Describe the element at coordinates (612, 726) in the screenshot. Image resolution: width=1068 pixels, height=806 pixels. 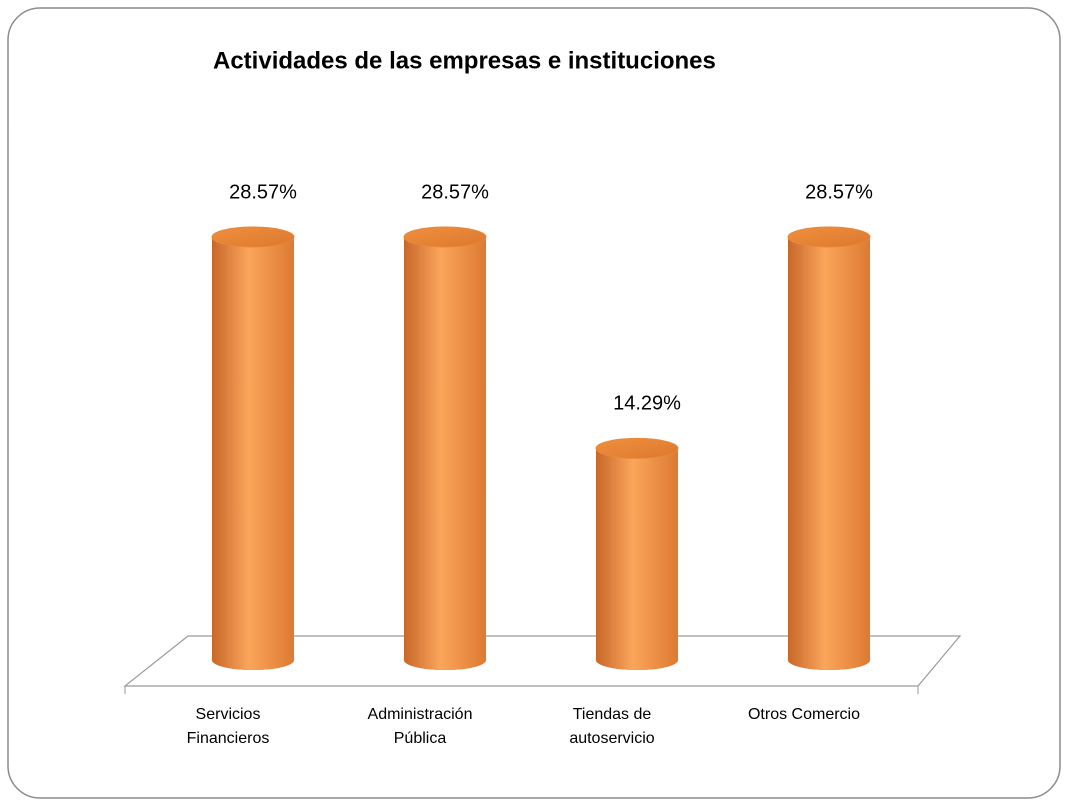
I see `x-tick-label: Tiendas de autoservicio` at that location.